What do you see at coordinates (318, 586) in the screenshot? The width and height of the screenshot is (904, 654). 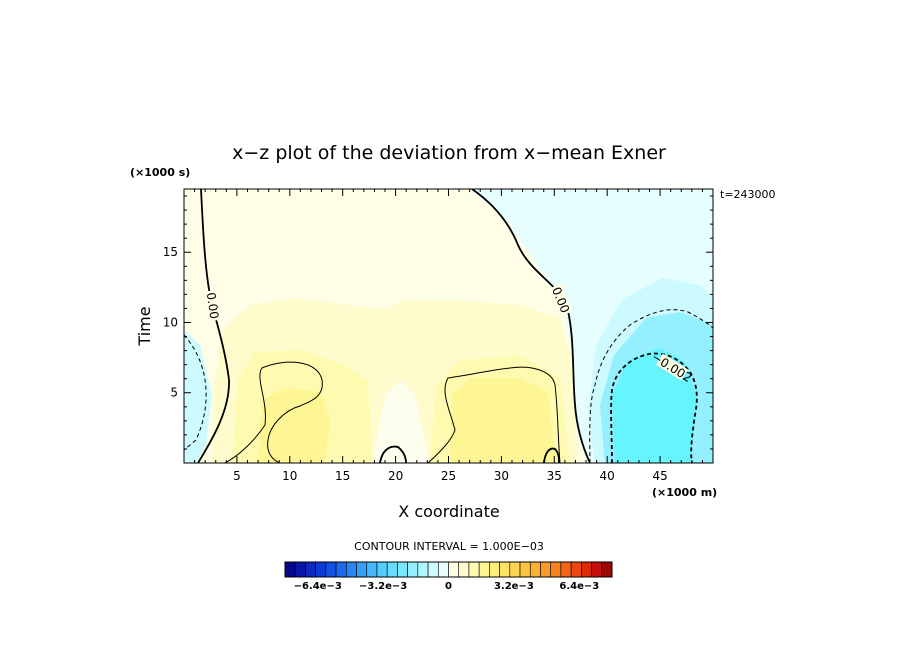 I see `colorbar-tick-label: −6.4e−3` at bounding box center [318, 586].